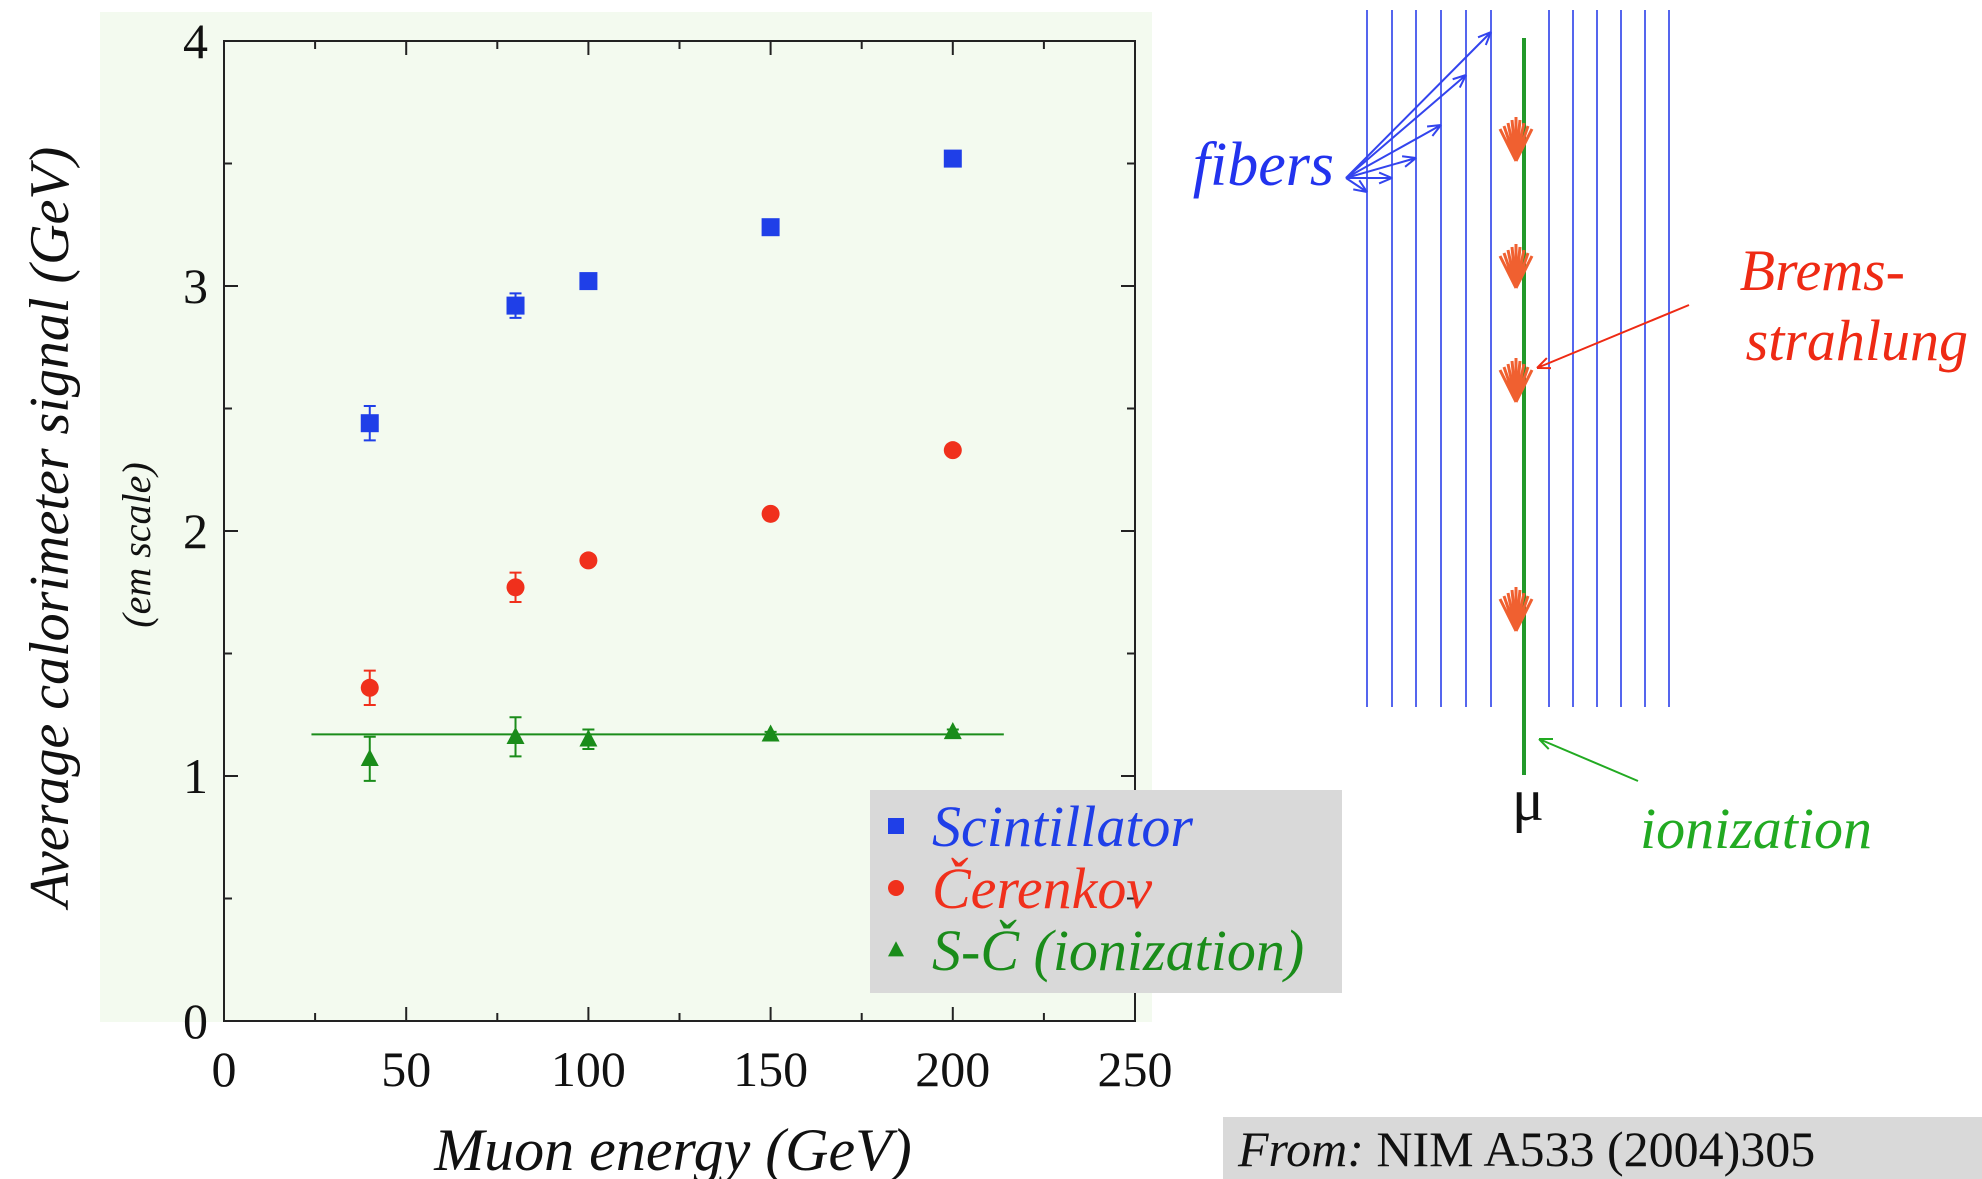 Image resolution: width=1982 pixels, height=1179 pixels. Describe the element at coordinates (1118, 950) in the screenshot. I see `legend-label: S-Č (ionization)` at that location.